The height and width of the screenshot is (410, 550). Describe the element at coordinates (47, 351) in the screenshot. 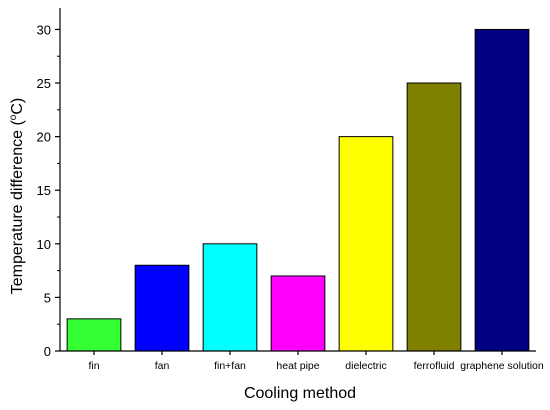

I see `y-tick-label: 0` at that location.